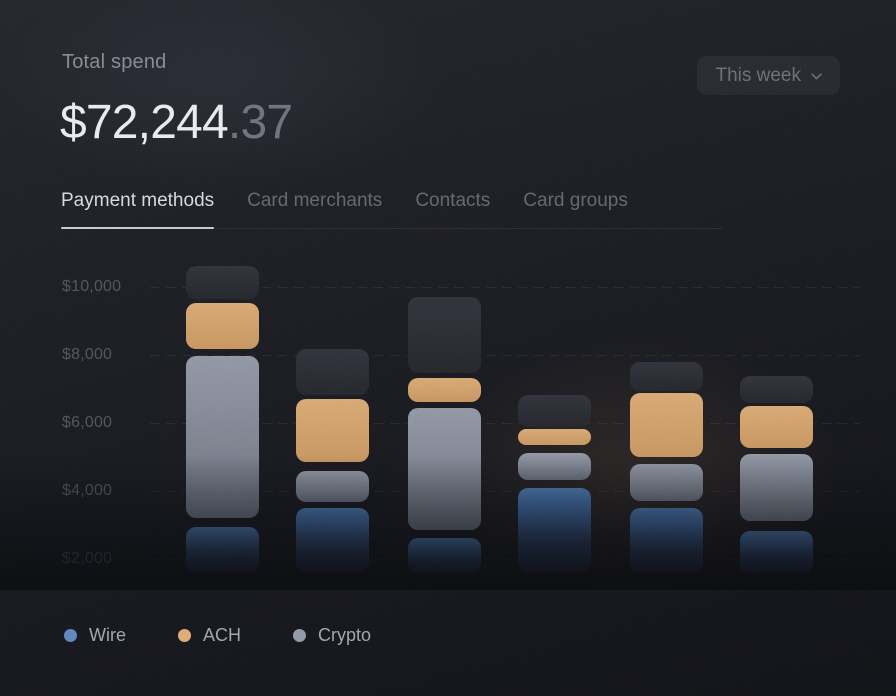 This screenshot has width=896, height=696. Describe the element at coordinates (300, 635) in the screenshot. I see `crypto-legend-dot-icon` at that location.